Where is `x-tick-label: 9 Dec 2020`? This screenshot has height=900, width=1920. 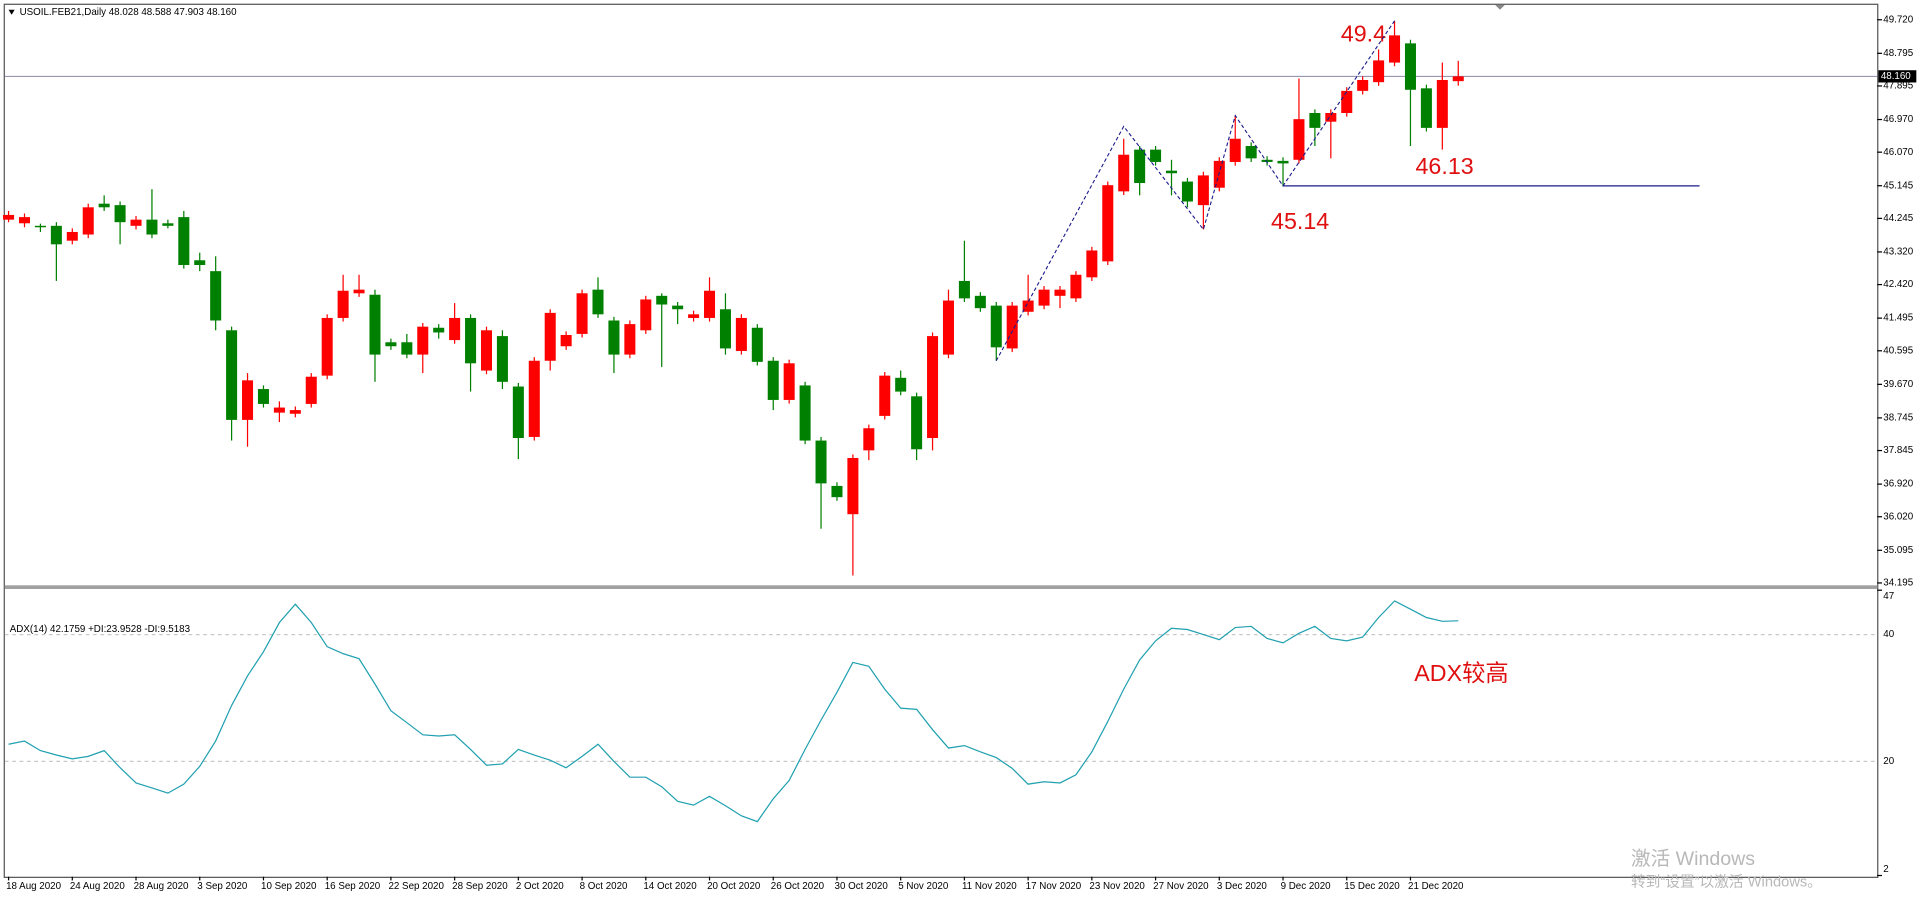 x-tick-label: 9 Dec 2020 is located at coordinates (1306, 886).